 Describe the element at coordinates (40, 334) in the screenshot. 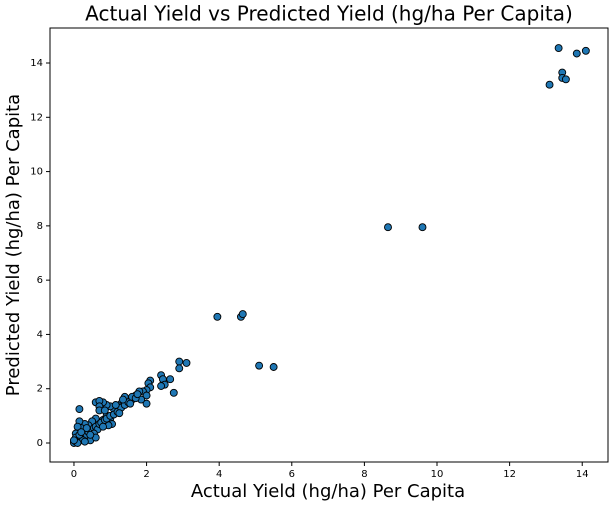

I see `y-tick-label: 4` at that location.